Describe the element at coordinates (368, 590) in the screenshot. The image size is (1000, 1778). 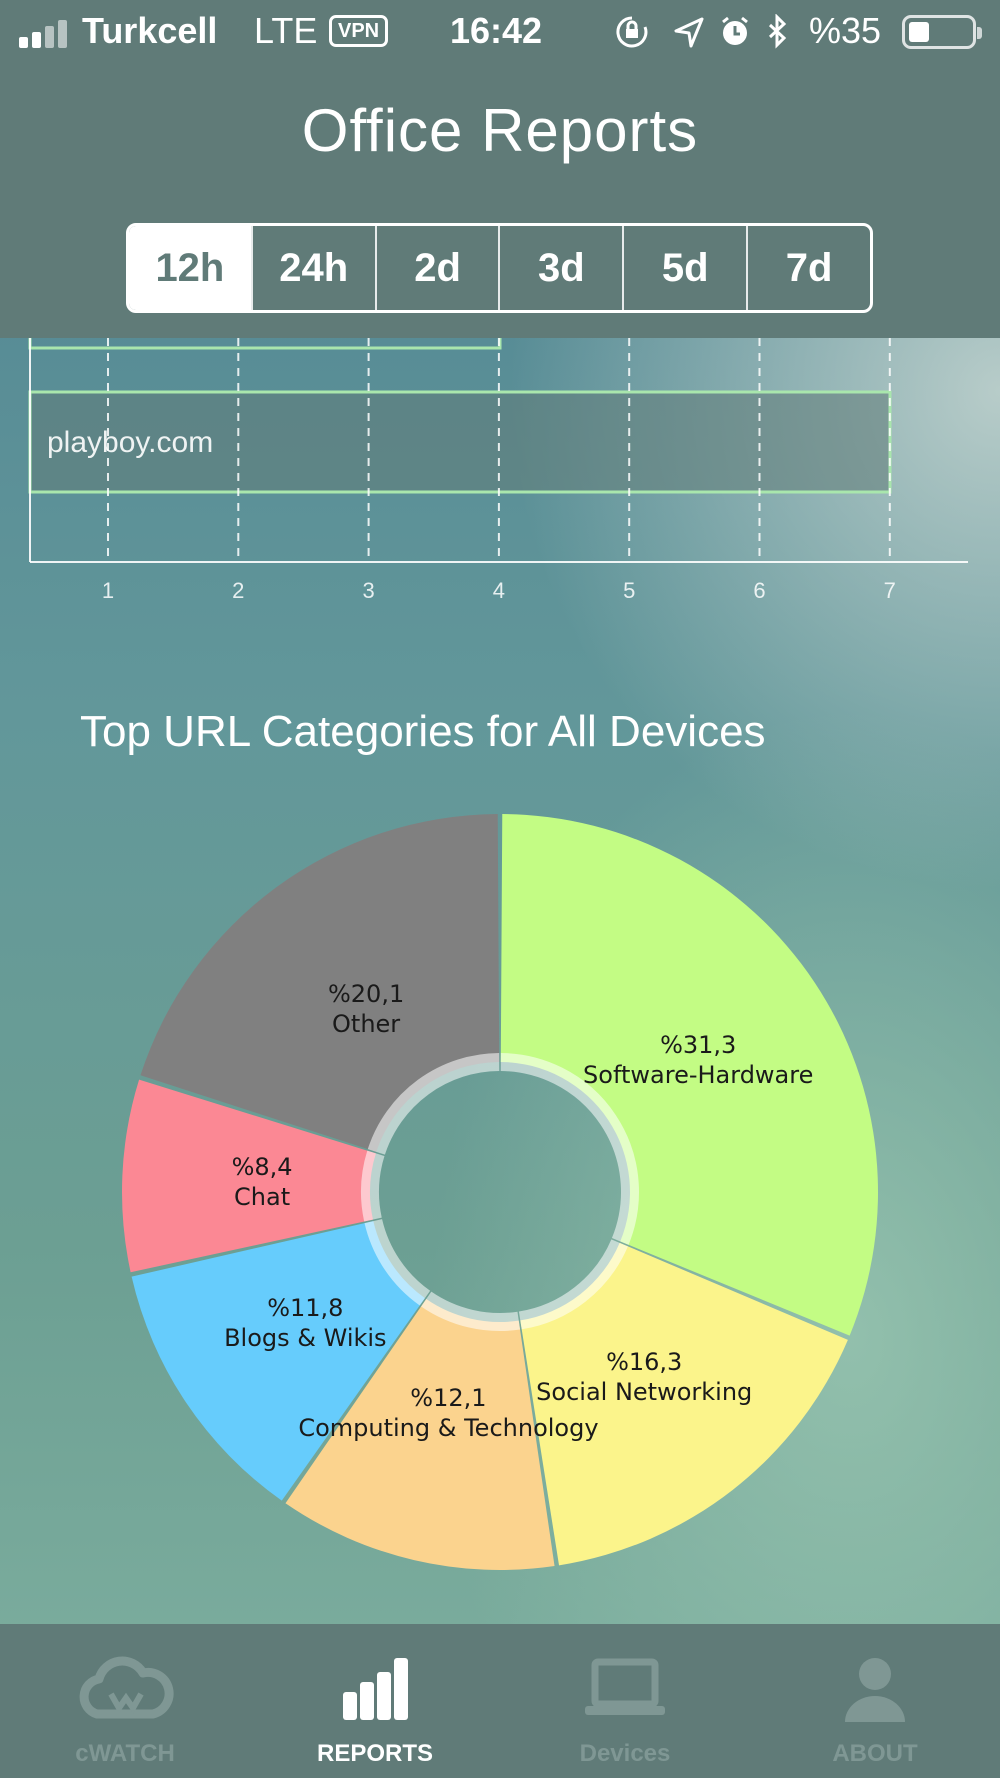
I see `x-tick-label: 3` at that location.